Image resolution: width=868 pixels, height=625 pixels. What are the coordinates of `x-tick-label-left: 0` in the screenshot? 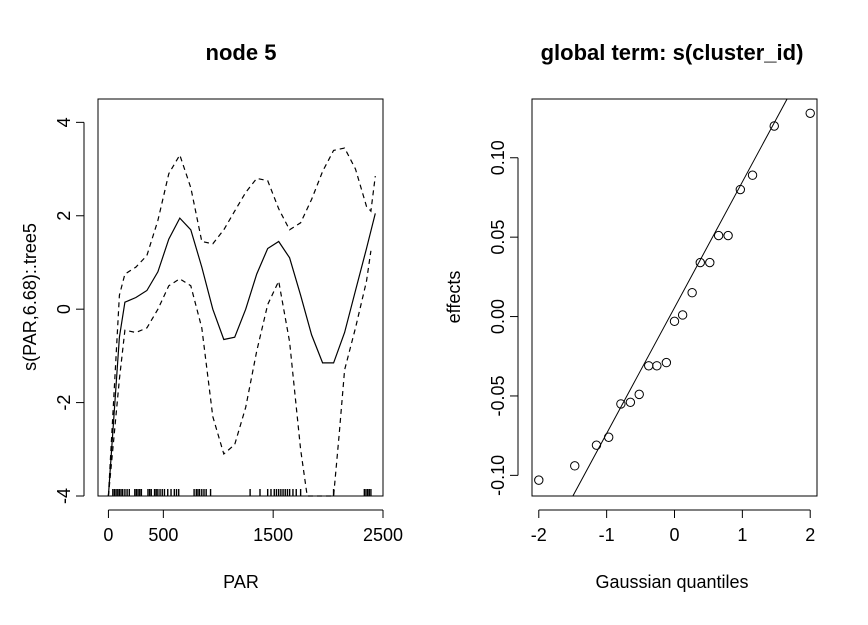 It's located at (108, 535).